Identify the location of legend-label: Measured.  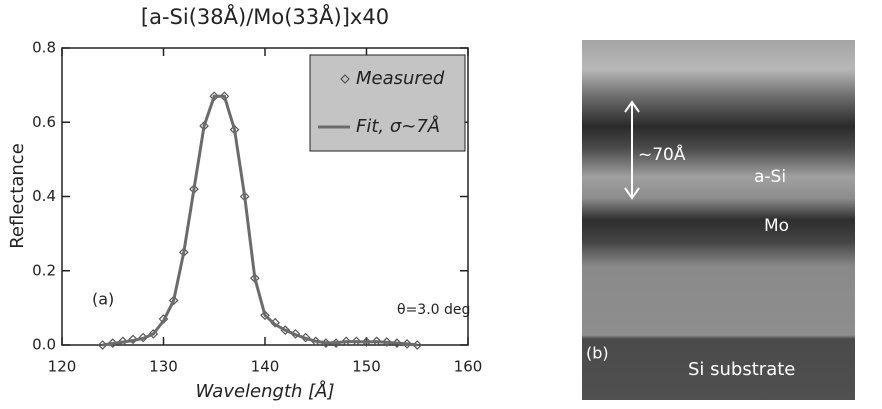
(400, 78).